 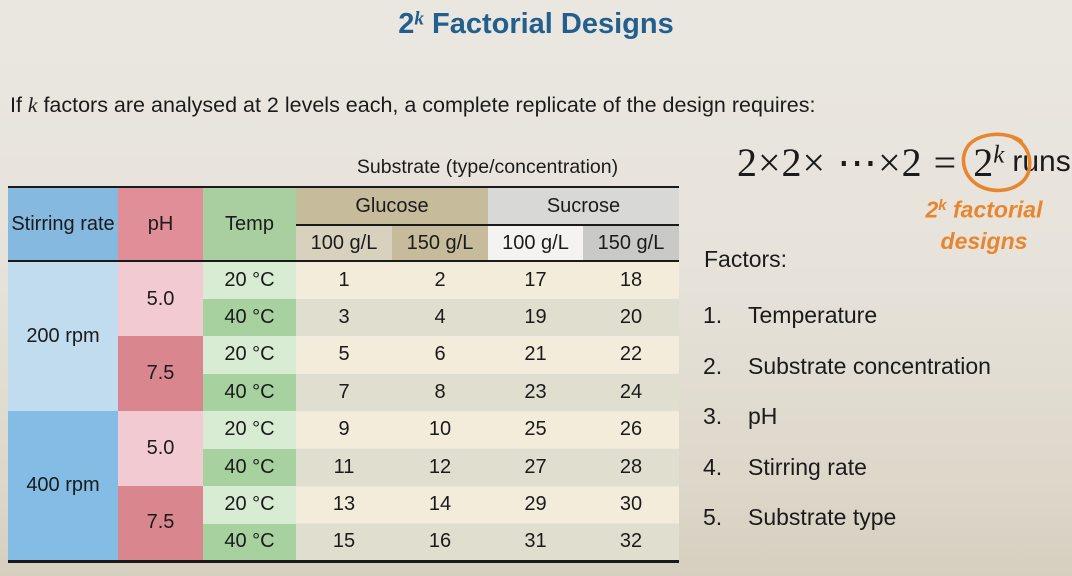 What do you see at coordinates (440, 504) in the screenshot?
I see `run-cell: 14` at bounding box center [440, 504].